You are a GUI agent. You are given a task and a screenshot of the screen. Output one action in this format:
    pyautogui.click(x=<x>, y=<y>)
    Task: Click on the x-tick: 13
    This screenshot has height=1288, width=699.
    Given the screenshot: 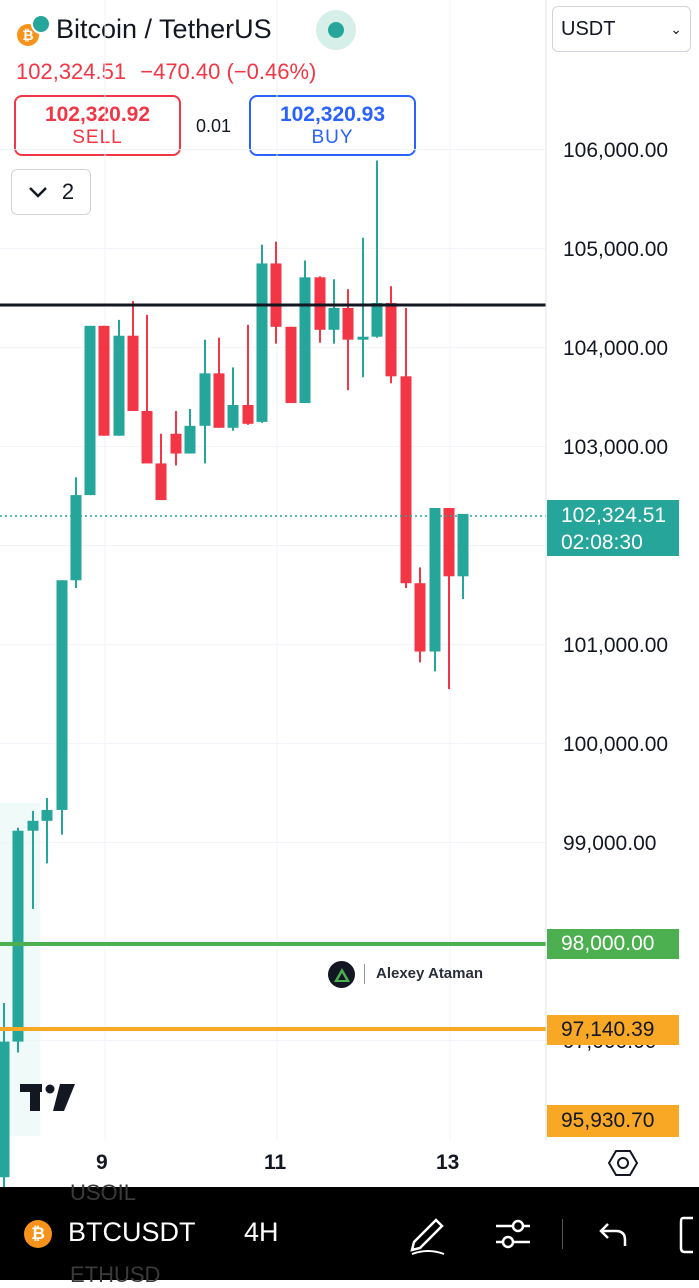 What is the action you would take?
    pyautogui.click(x=448, y=1162)
    